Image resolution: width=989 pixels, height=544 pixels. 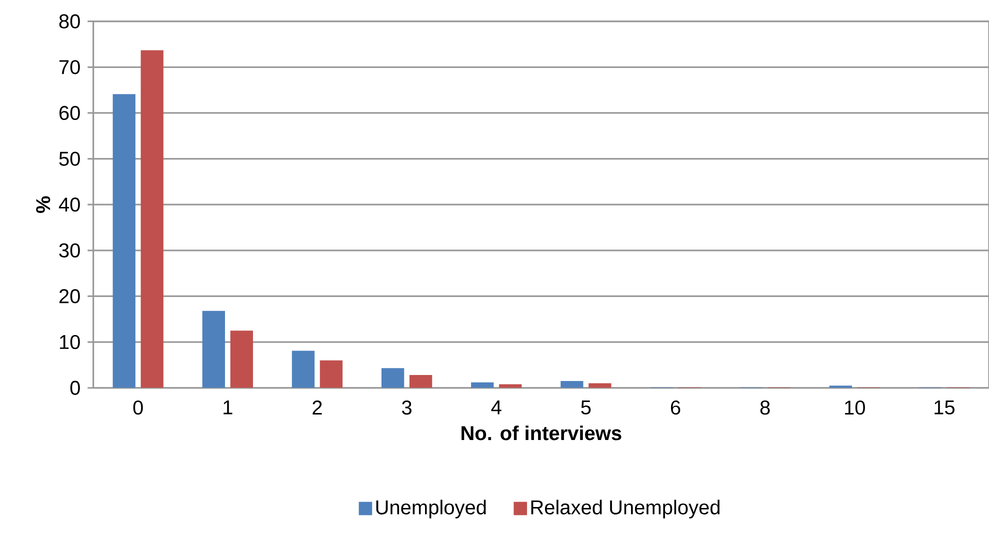 What do you see at coordinates (75, 388) in the screenshot?
I see `y-tick-label: 0` at bounding box center [75, 388].